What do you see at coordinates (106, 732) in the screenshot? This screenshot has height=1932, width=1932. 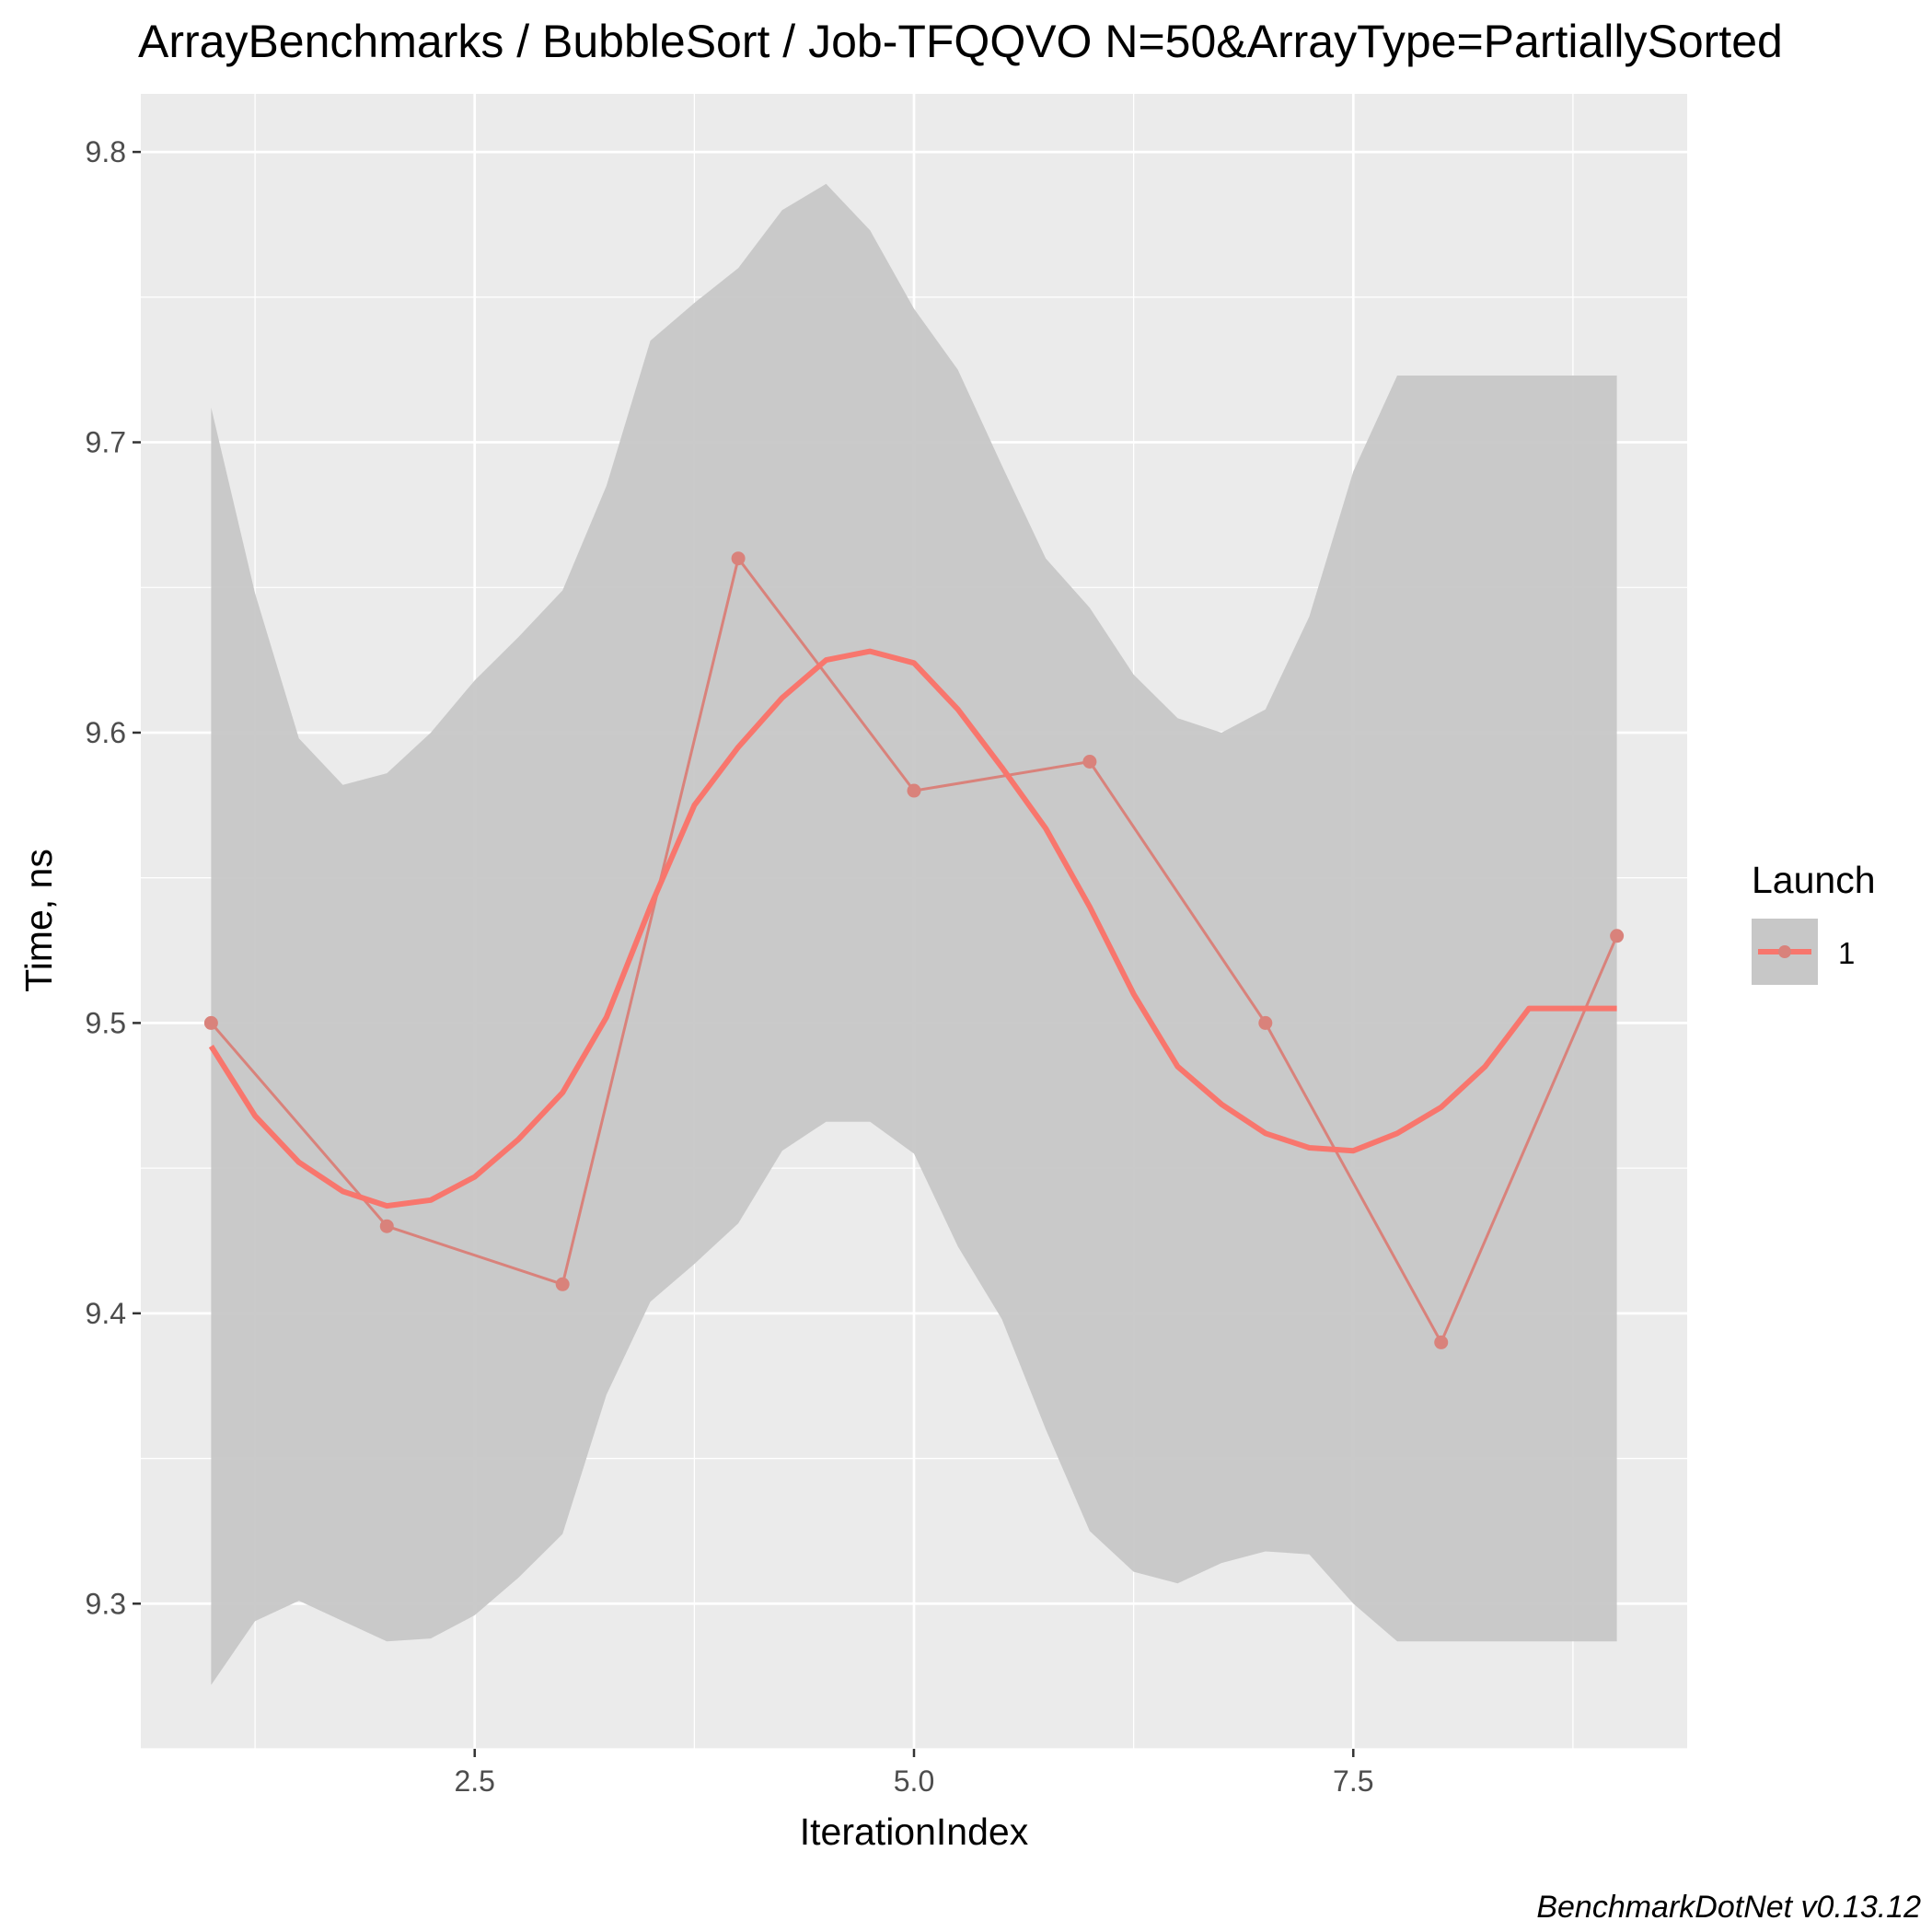 I see `y-tick-label: 9.6` at bounding box center [106, 732].